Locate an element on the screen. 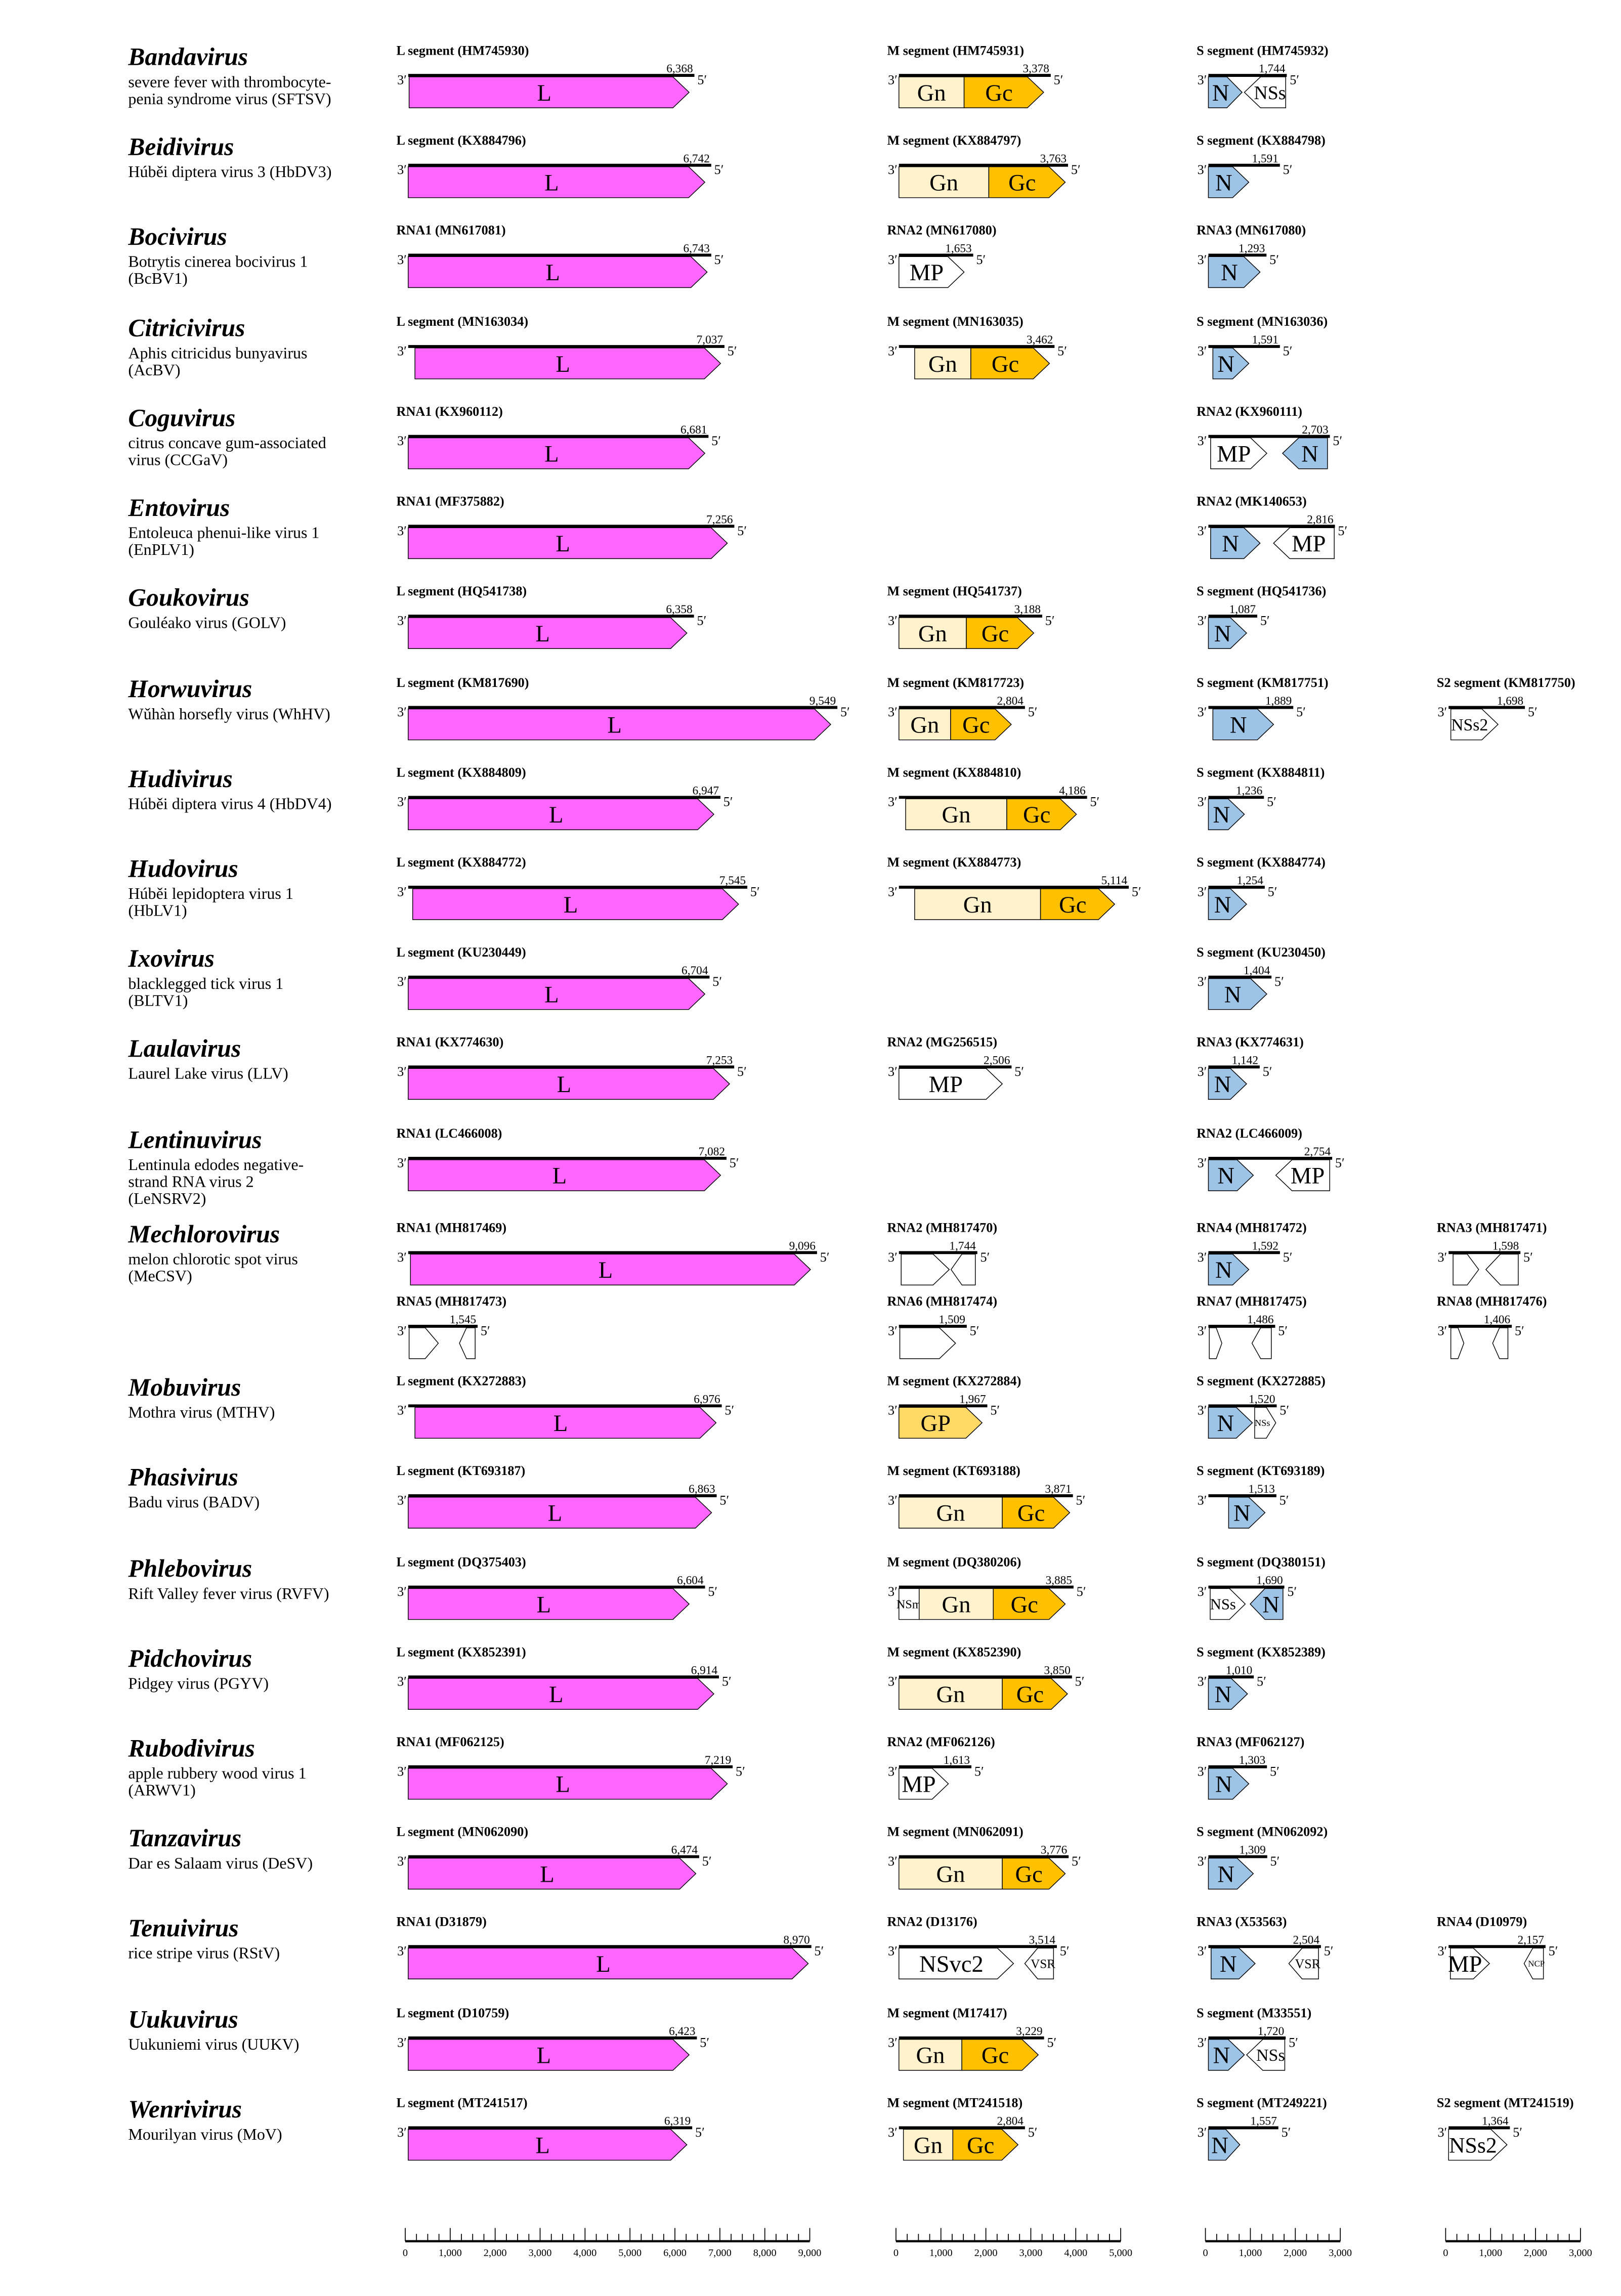 The image size is (1621, 2296). segment-length: 2,703 is located at coordinates (1315, 430).